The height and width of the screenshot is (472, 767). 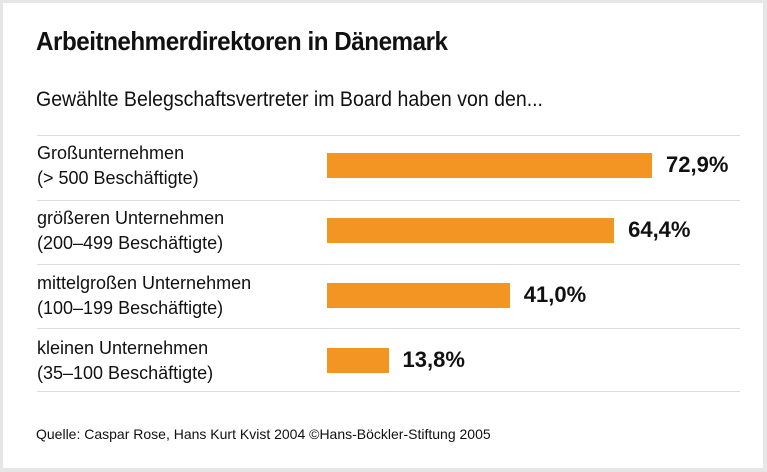 I want to click on category-label-line1: mittelgroßen Unternehmen, so click(x=144, y=283).